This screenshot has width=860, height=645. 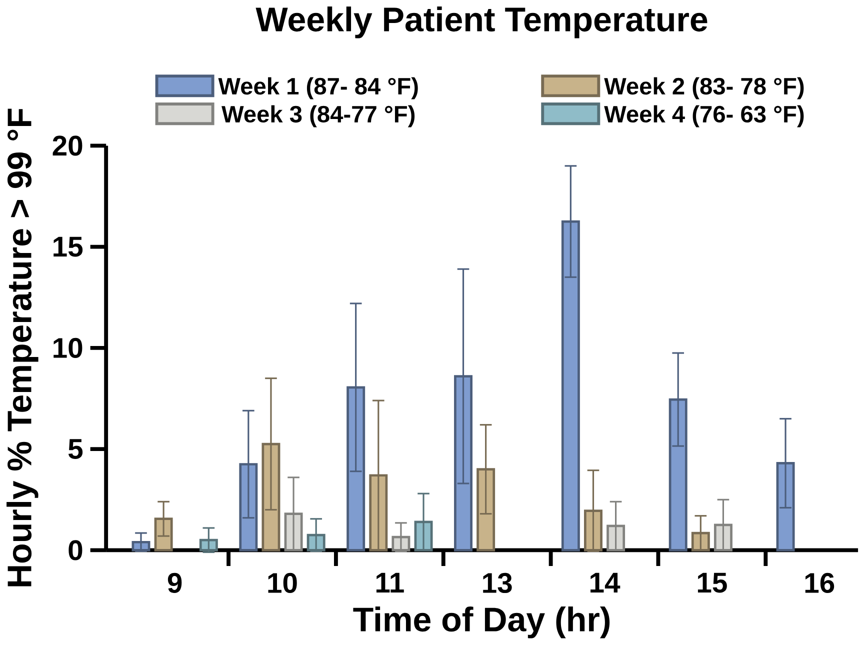 What do you see at coordinates (819, 583) in the screenshot?
I see `x-tick-label: 16` at bounding box center [819, 583].